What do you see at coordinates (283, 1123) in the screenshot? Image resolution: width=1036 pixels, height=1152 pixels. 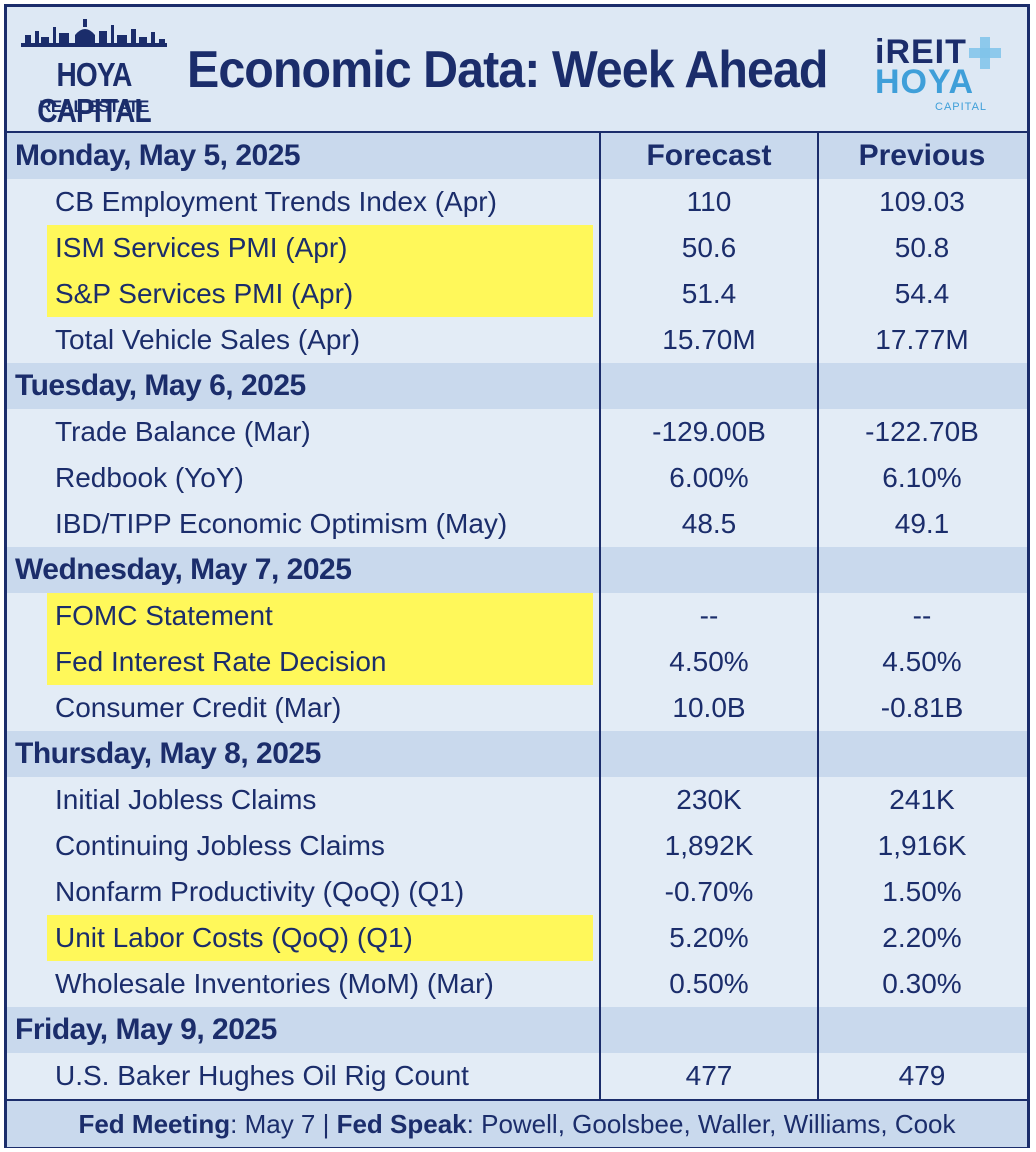 I see `fed-meeting-value: : May 7 |` at bounding box center [283, 1123].